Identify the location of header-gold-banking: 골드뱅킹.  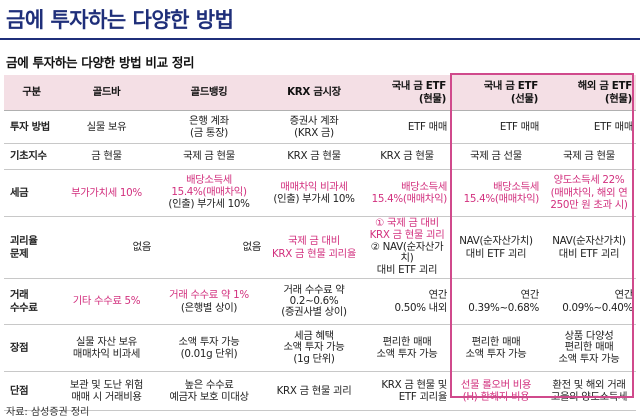
(209, 93).